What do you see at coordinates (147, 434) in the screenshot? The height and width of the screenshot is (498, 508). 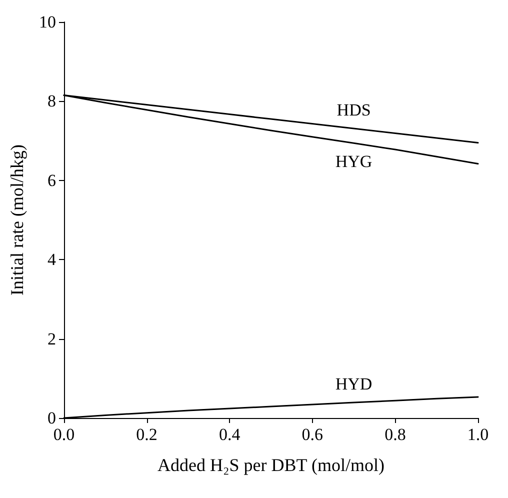 I see `x-tick-label: 0.2` at bounding box center [147, 434].